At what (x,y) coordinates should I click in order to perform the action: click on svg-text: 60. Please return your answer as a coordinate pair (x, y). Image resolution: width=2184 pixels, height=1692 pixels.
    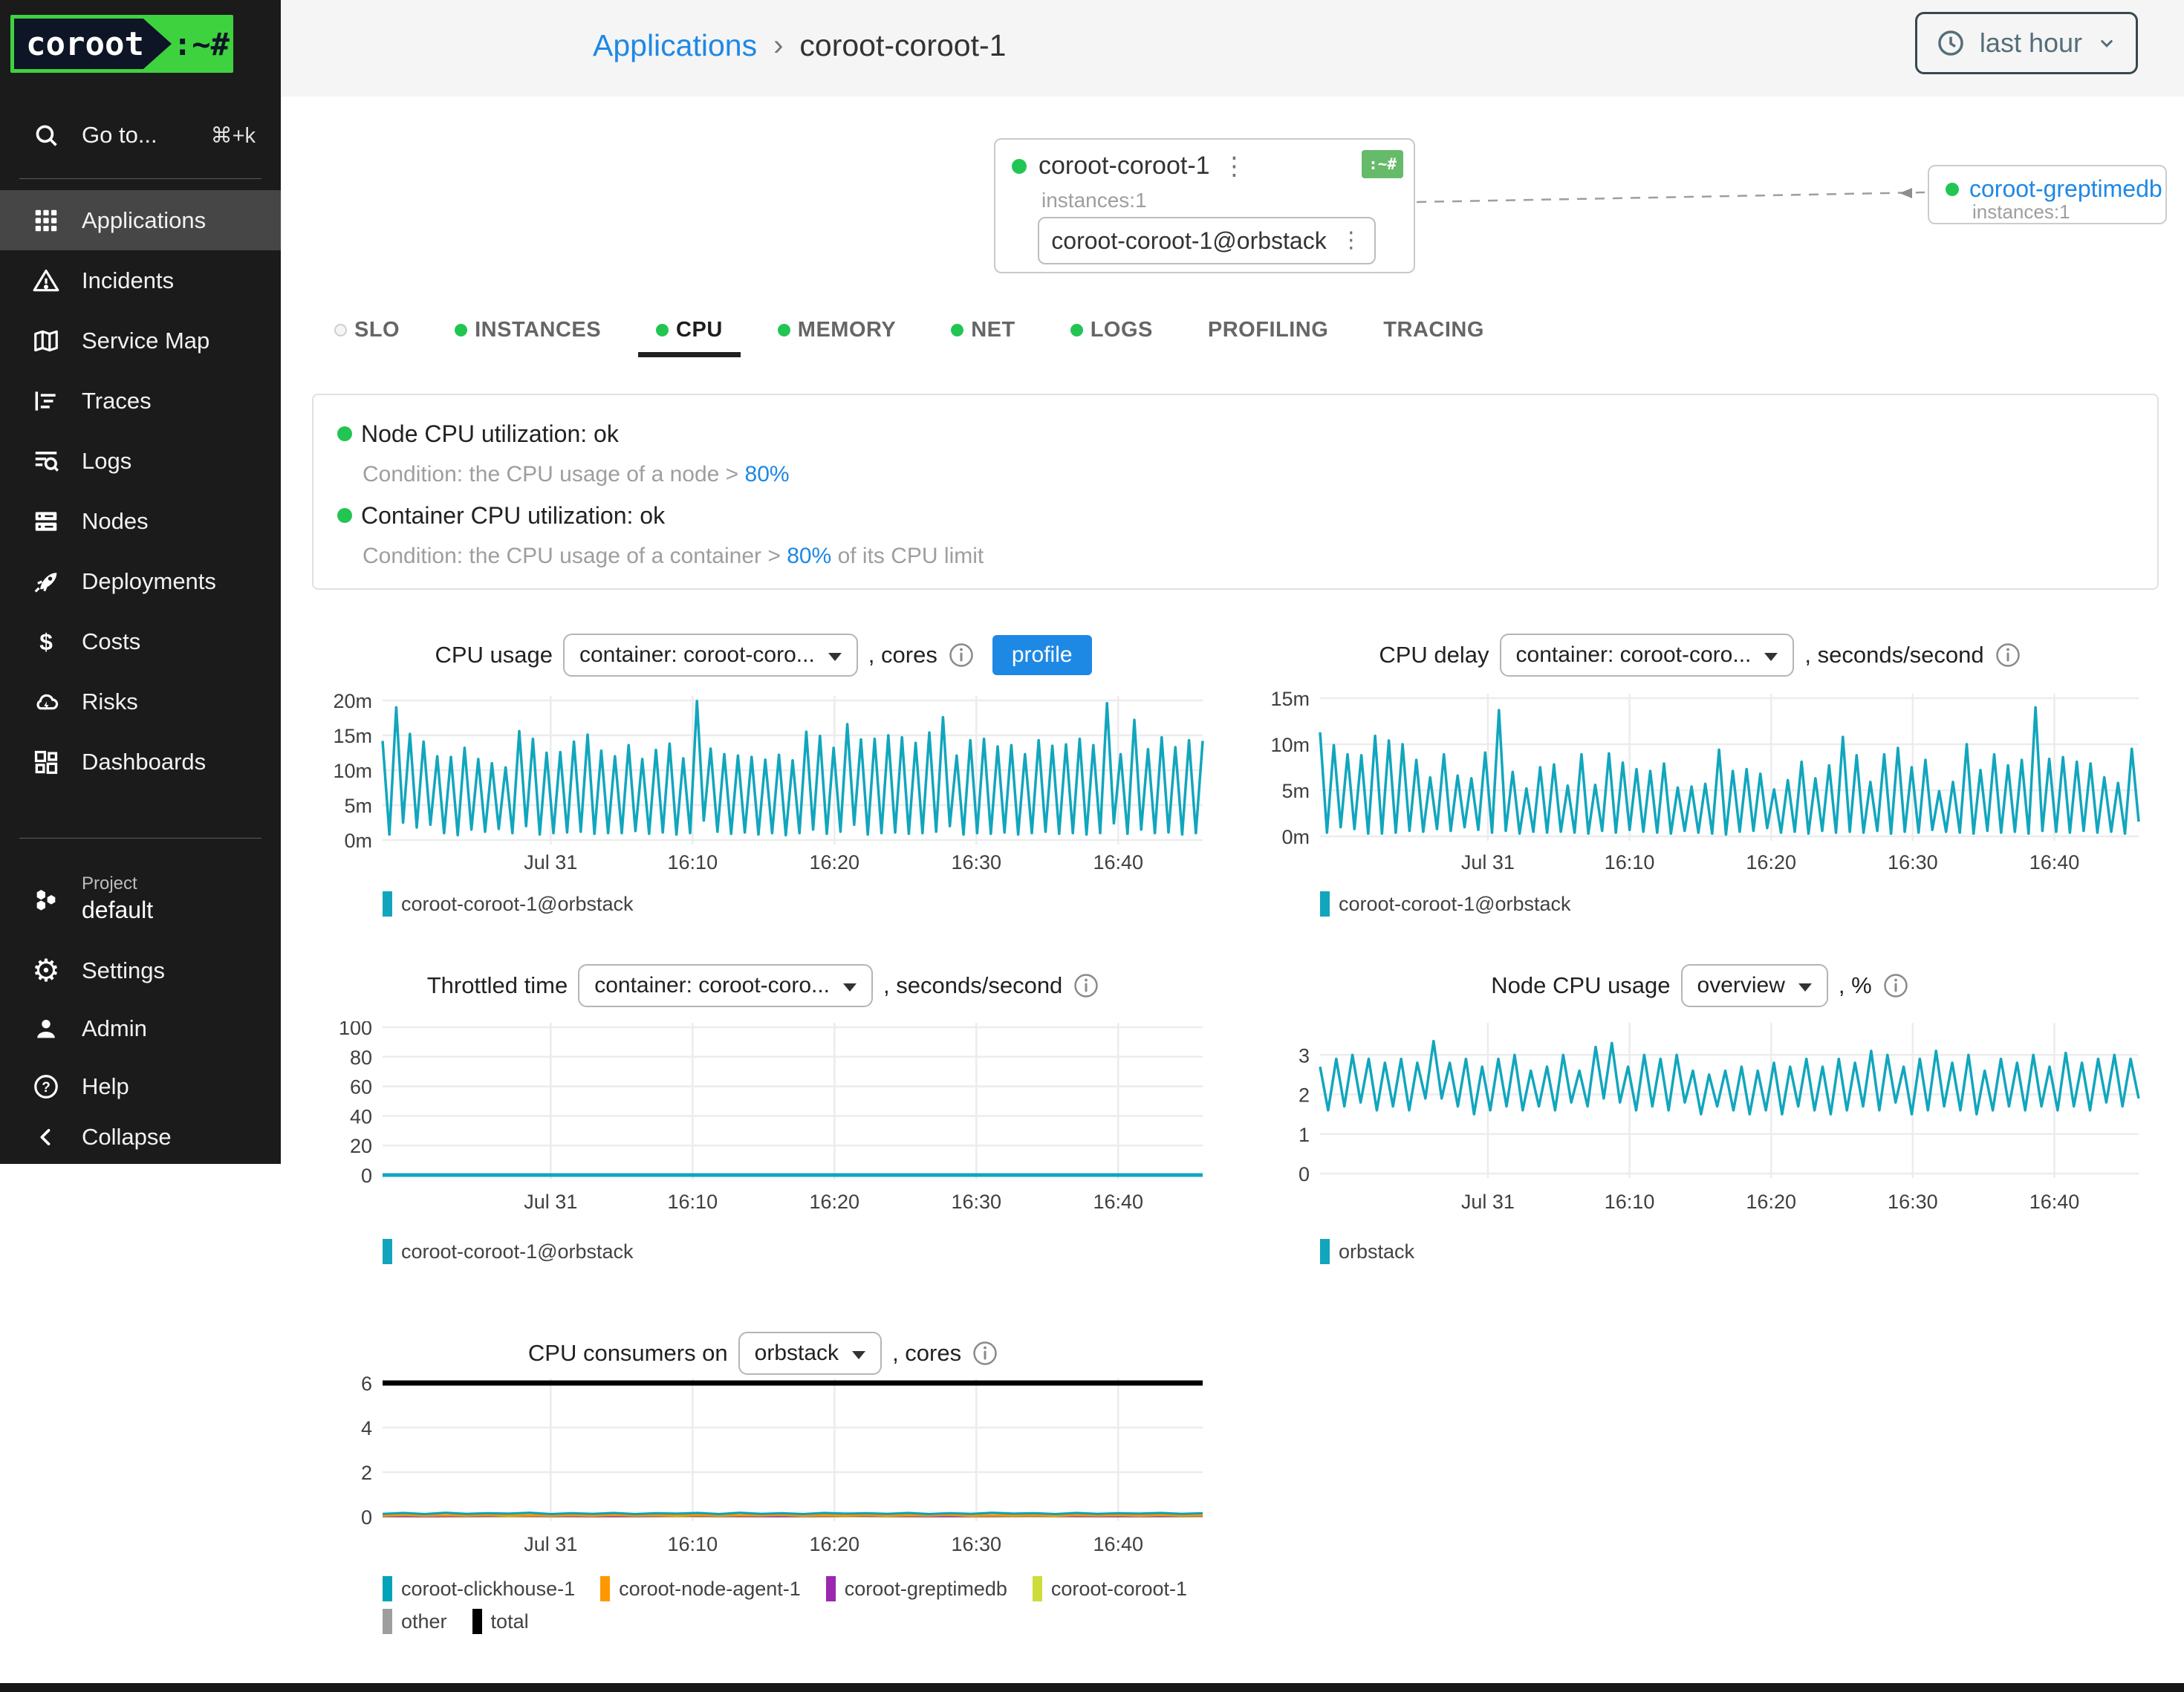
    Looking at the image, I should click on (361, 1087).